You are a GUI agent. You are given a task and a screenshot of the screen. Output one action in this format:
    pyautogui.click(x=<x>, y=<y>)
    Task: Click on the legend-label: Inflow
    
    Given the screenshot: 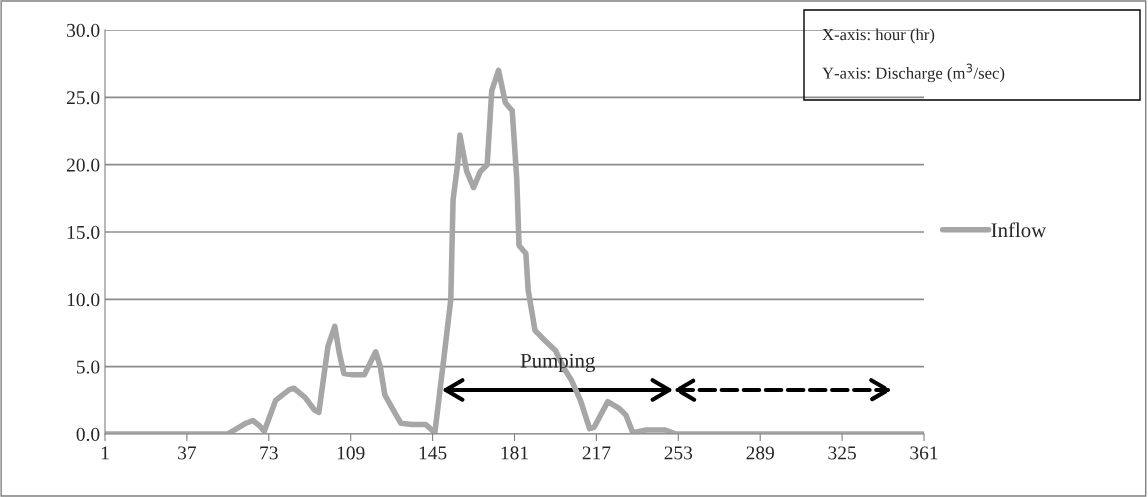 What is the action you would take?
    pyautogui.click(x=1019, y=230)
    